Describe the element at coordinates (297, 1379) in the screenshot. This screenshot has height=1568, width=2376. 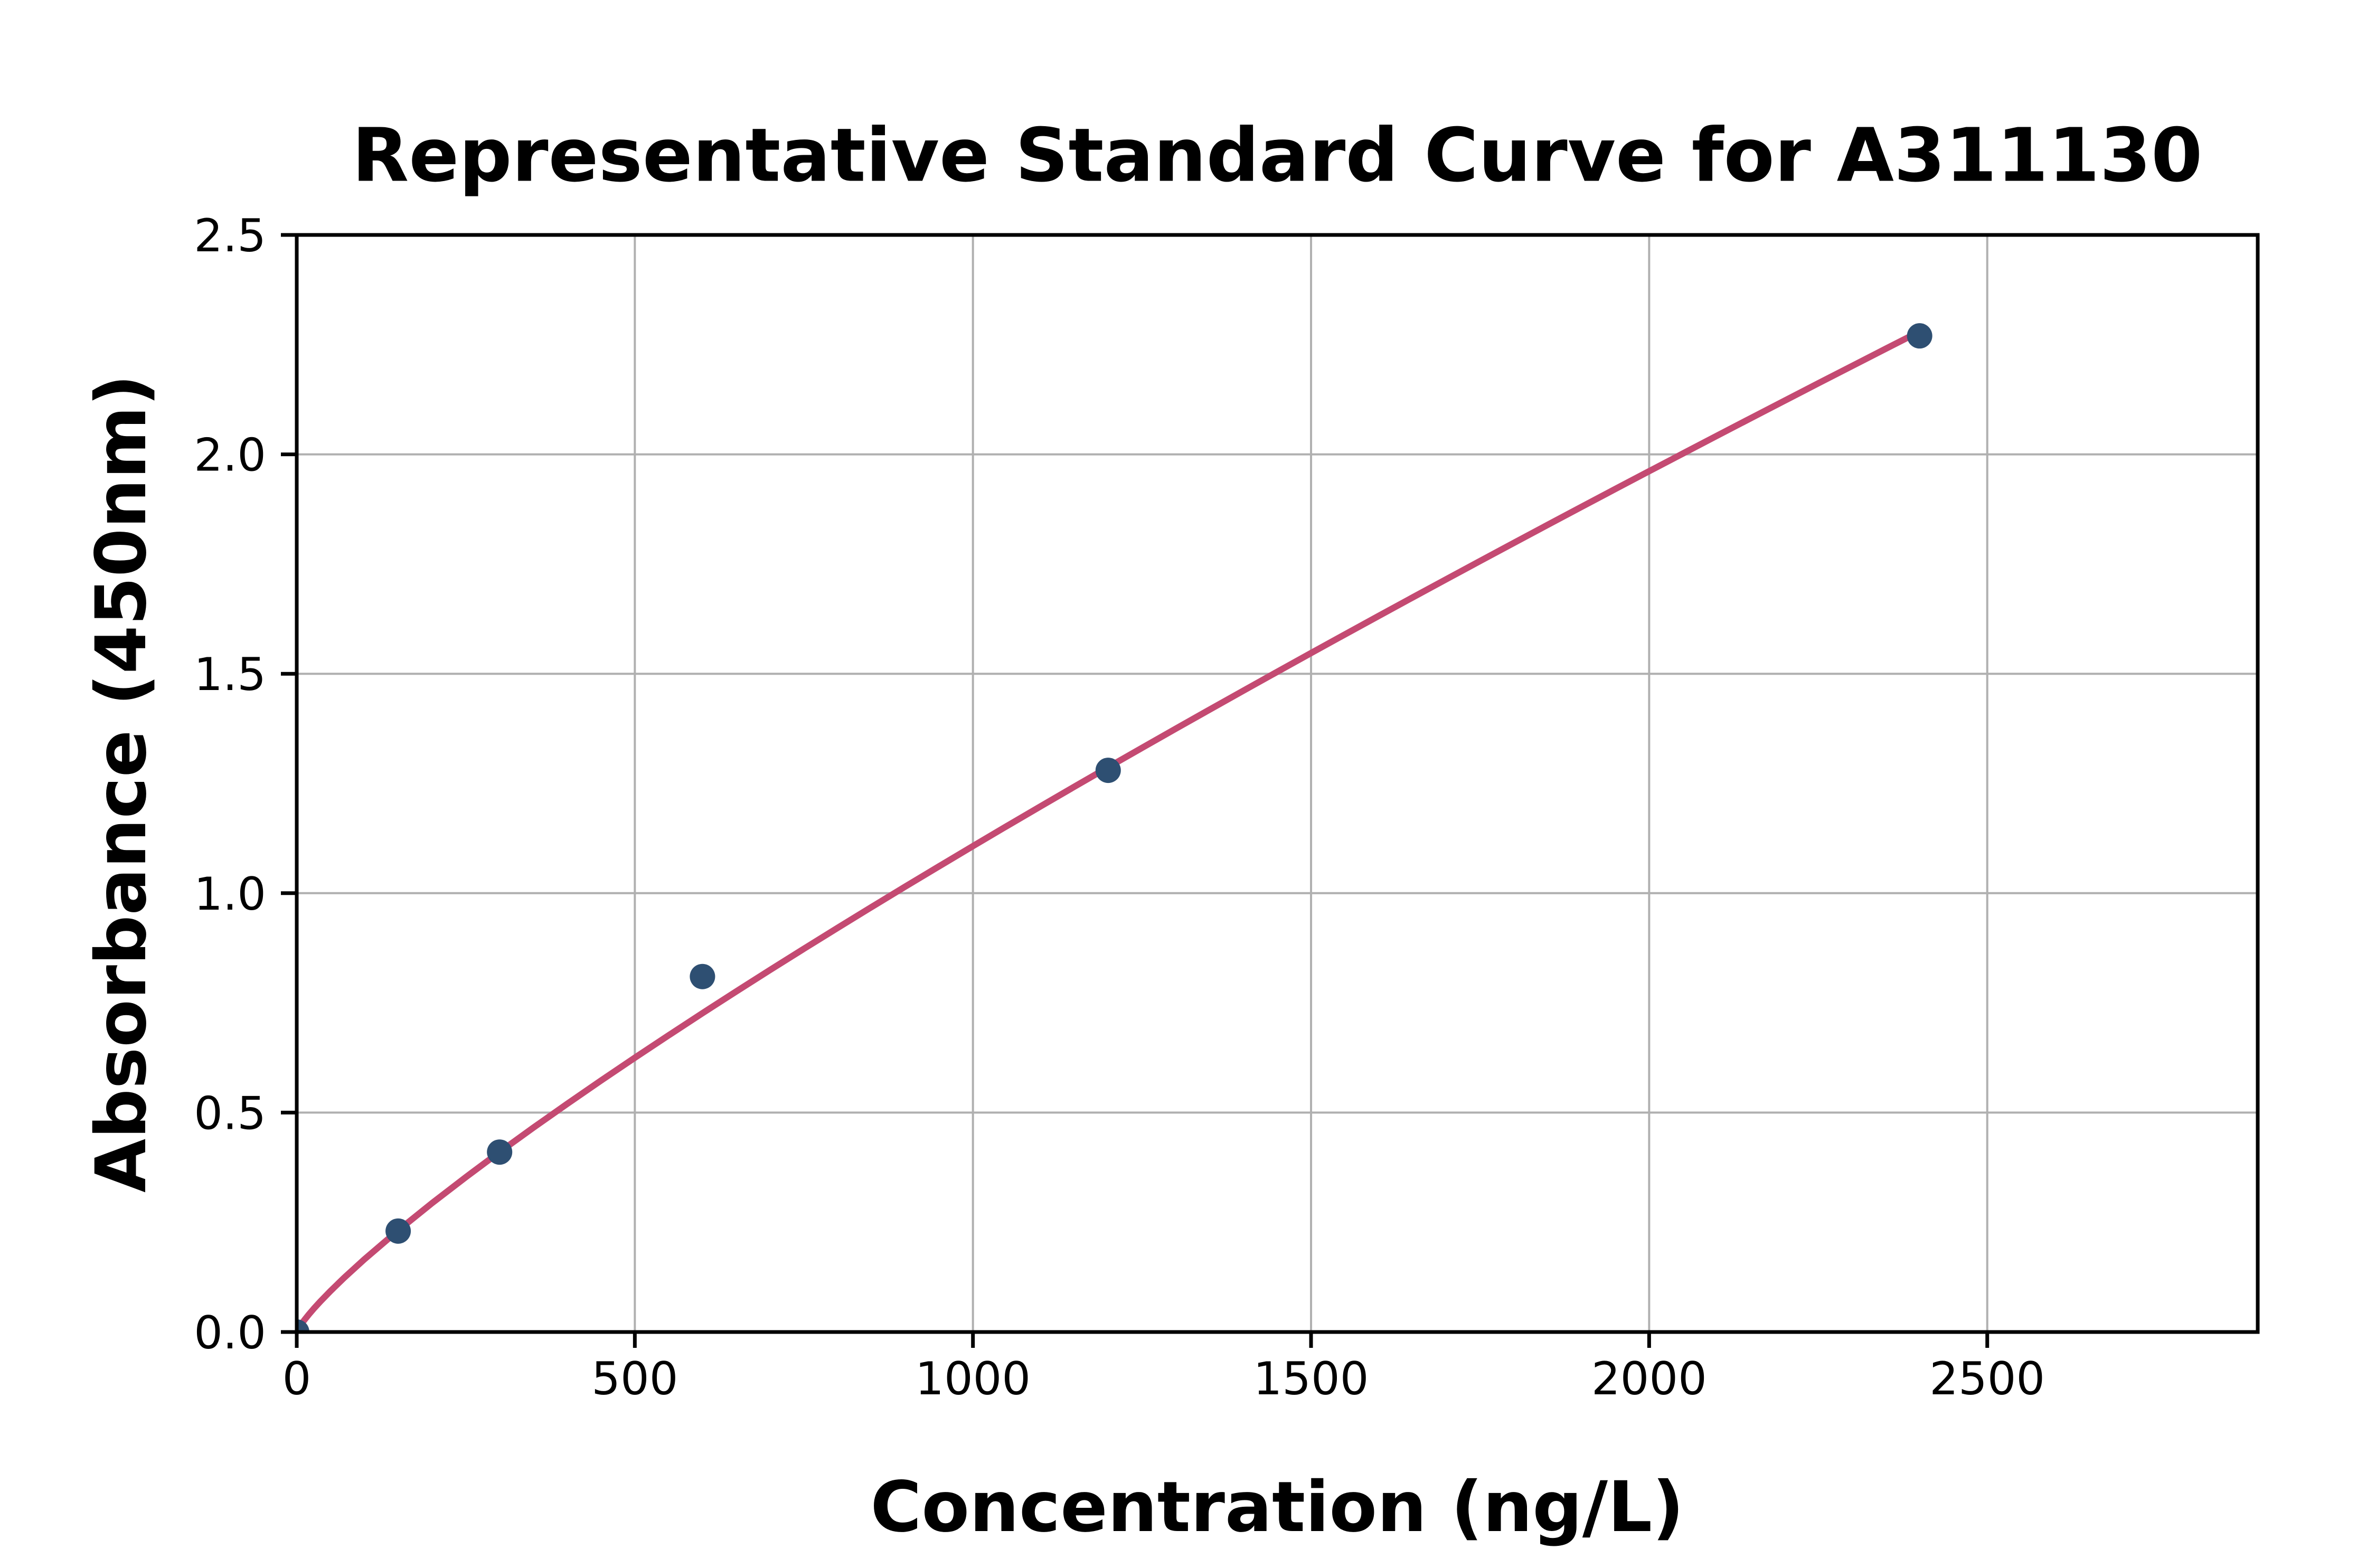
I see `x-tick-label: 0` at that location.